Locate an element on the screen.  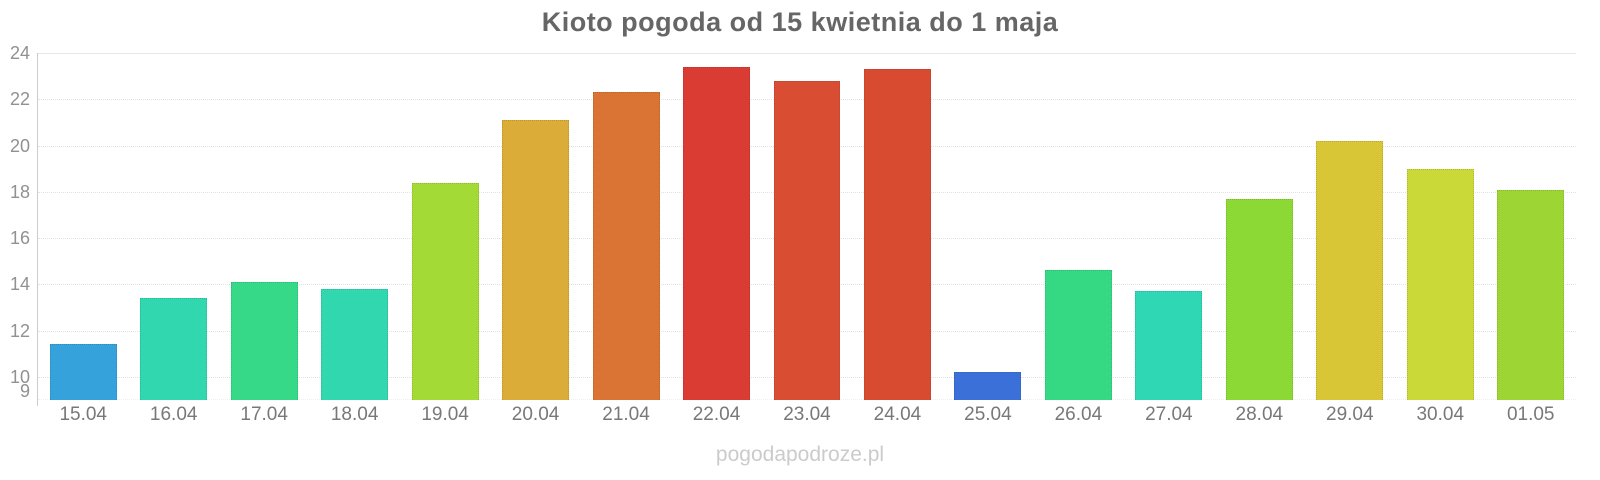
x-tick-label-24.04: 24.04 is located at coordinates (897, 414).